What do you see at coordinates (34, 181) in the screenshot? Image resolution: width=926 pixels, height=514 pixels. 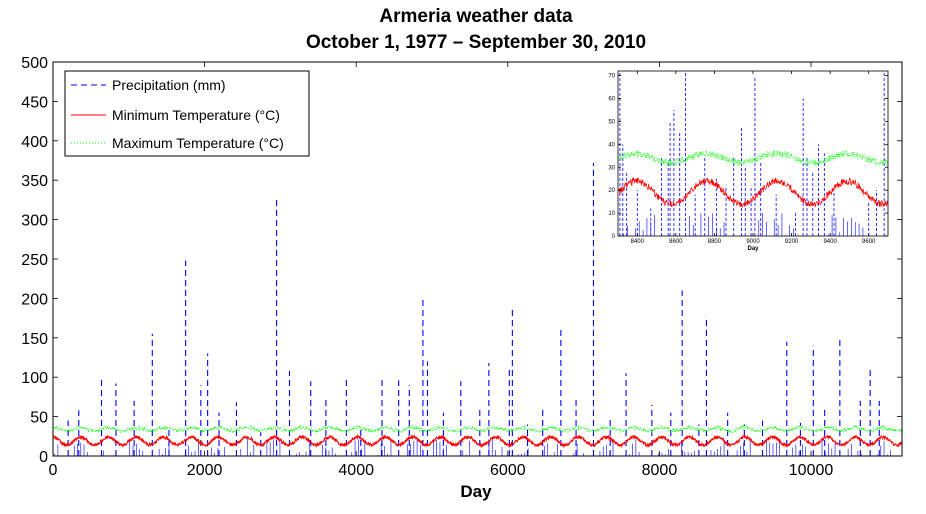 I see `main-y-tick-label: 350` at bounding box center [34, 181].